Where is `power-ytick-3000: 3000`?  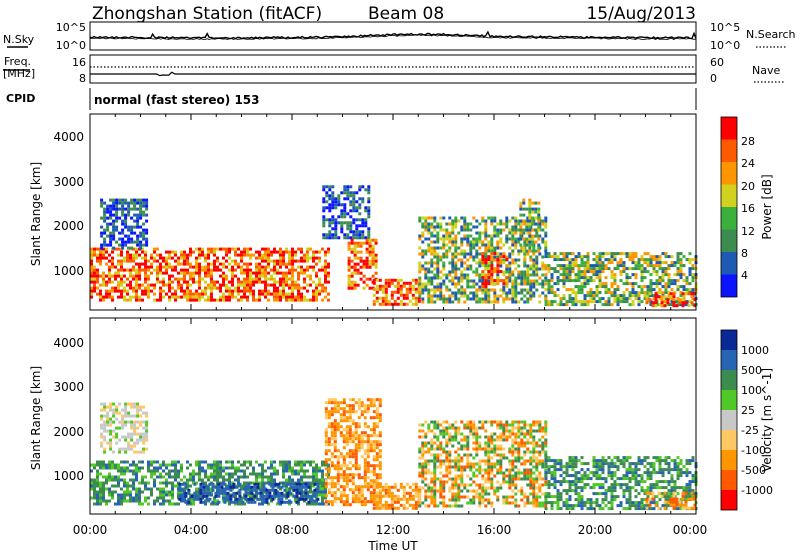
power-ytick-3000: 3000 is located at coordinates (68, 182).